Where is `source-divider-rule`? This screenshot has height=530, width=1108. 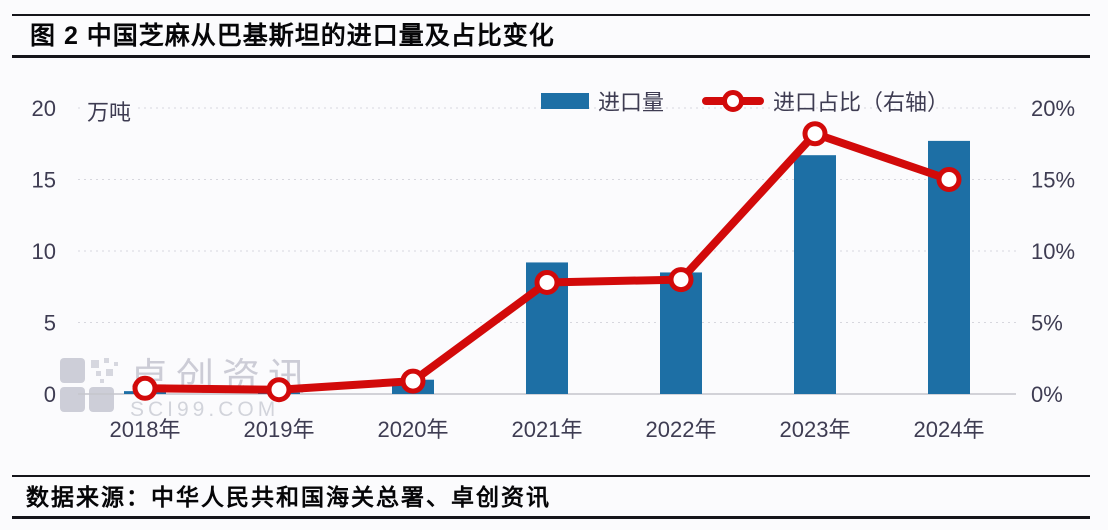 source-divider-rule is located at coordinates (551, 476).